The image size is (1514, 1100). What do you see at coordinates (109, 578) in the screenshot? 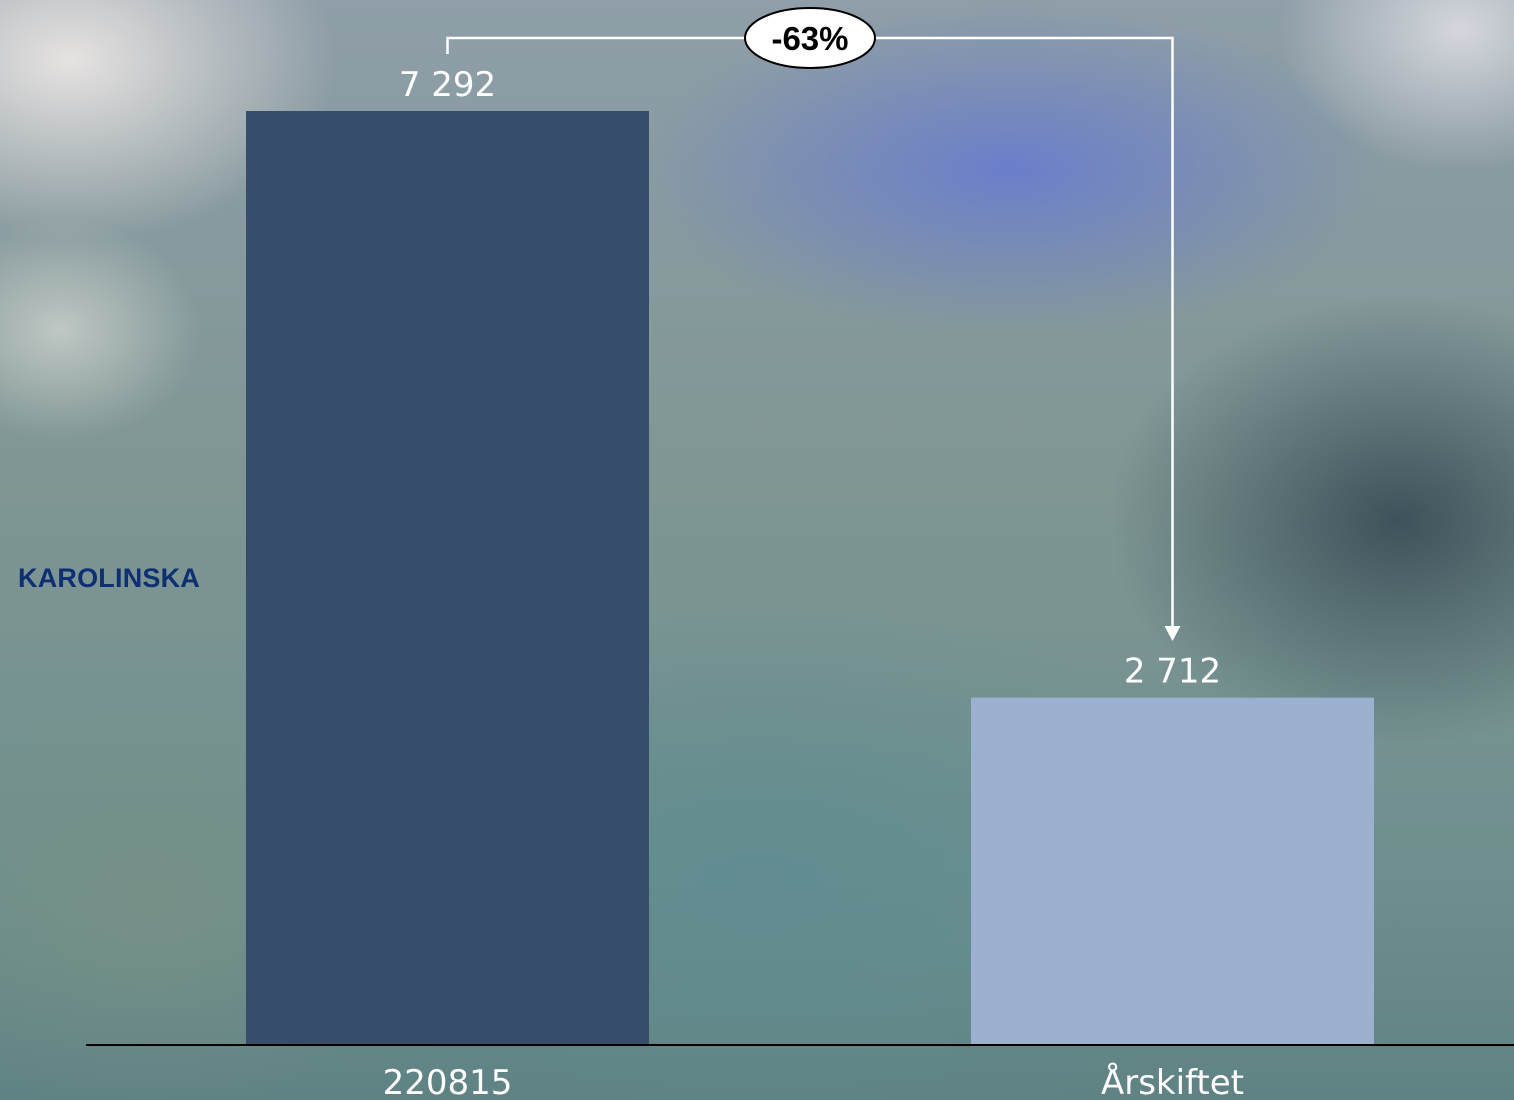
I see `side-label: KAROLINSKA` at bounding box center [109, 578].